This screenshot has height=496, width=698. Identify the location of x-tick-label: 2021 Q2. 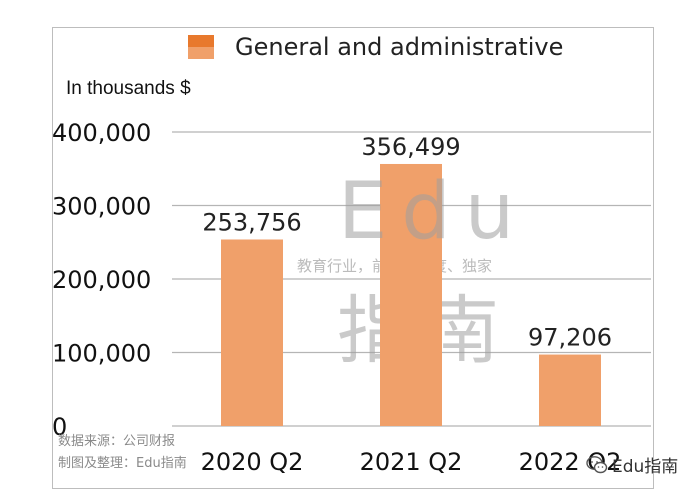
(411, 462).